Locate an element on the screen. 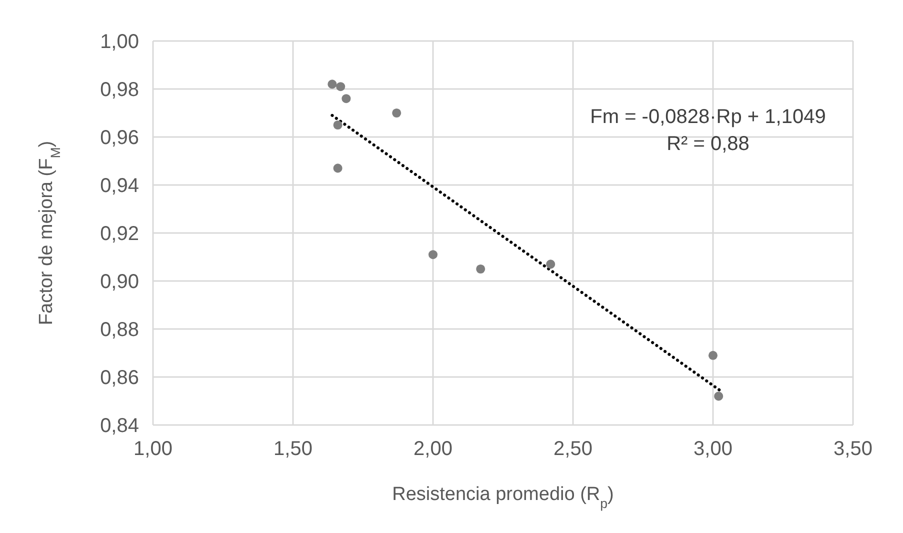 The width and height of the screenshot is (903, 533). y-tick-label: 0,94 is located at coordinates (119, 186).